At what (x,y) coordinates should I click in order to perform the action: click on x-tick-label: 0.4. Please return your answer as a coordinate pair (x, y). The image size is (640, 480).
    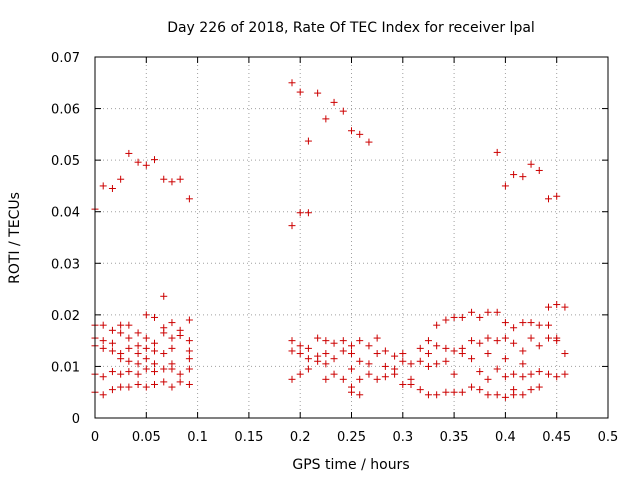
    Looking at the image, I should click on (505, 437).